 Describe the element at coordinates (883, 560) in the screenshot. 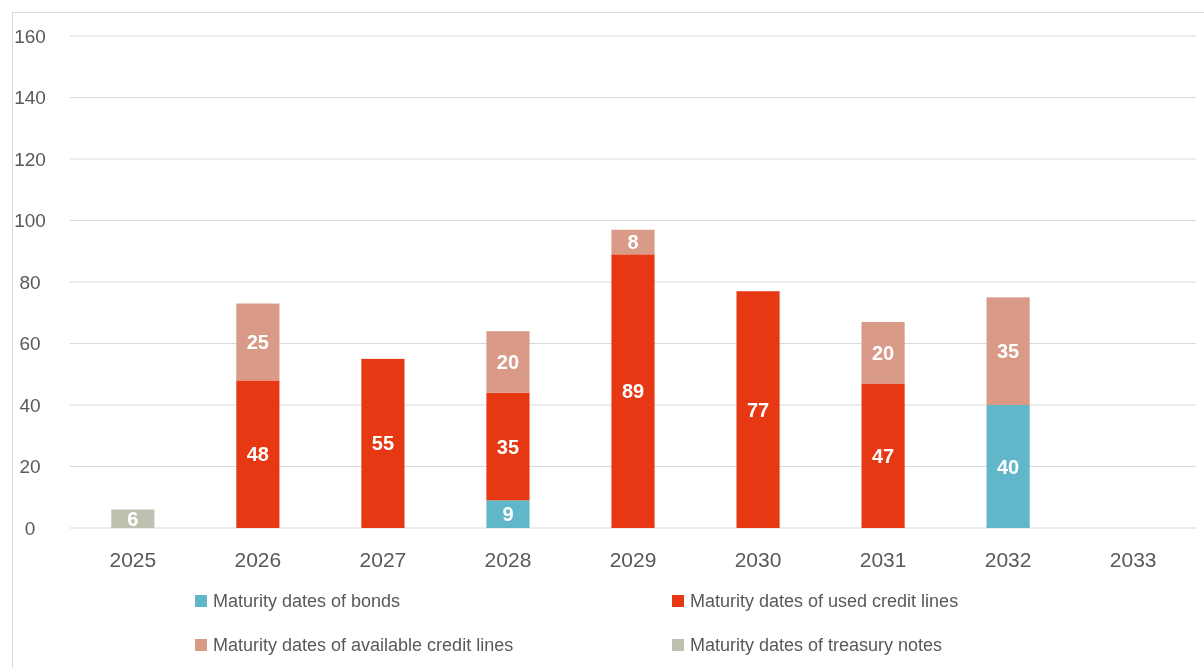

I see `x-tick-label: 2031` at that location.